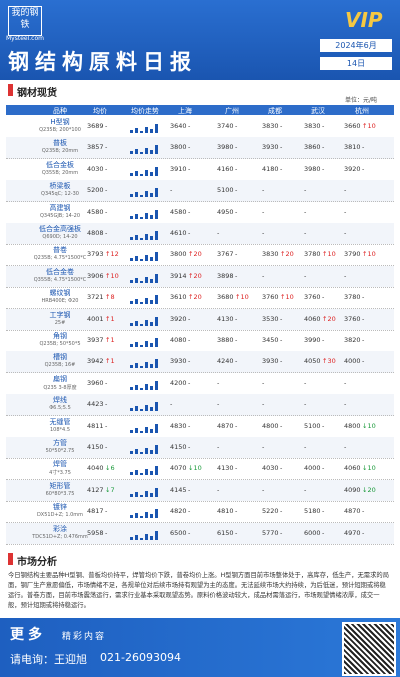  What do you see at coordinates (10, 559) in the screenshot?
I see `section-marker` at bounding box center [10, 559].